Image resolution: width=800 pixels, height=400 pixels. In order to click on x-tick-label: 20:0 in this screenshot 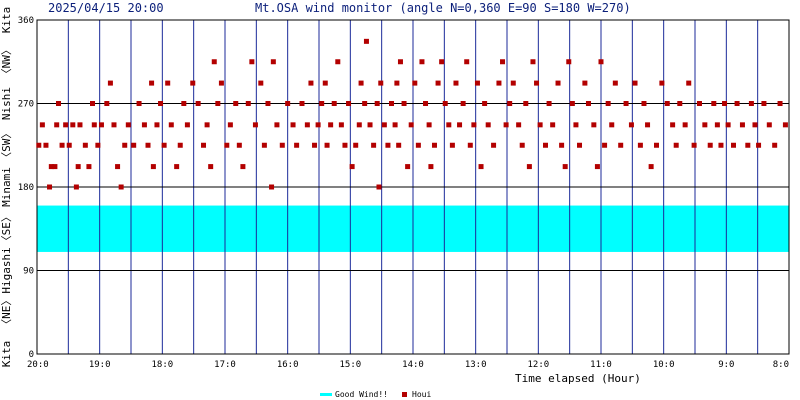, I will do `click(38, 365)`.